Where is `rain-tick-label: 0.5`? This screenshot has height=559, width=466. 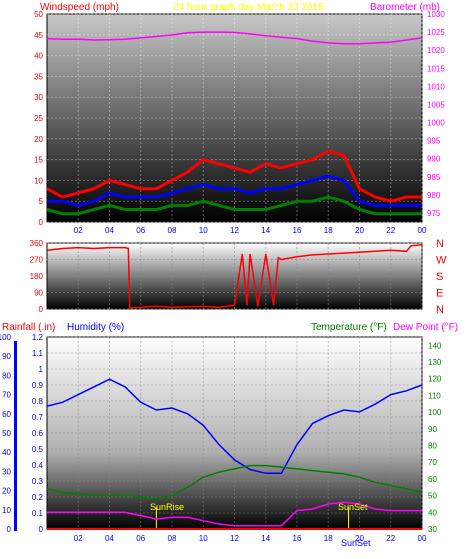 rain-tick-label: 0.5 is located at coordinates (38, 449).